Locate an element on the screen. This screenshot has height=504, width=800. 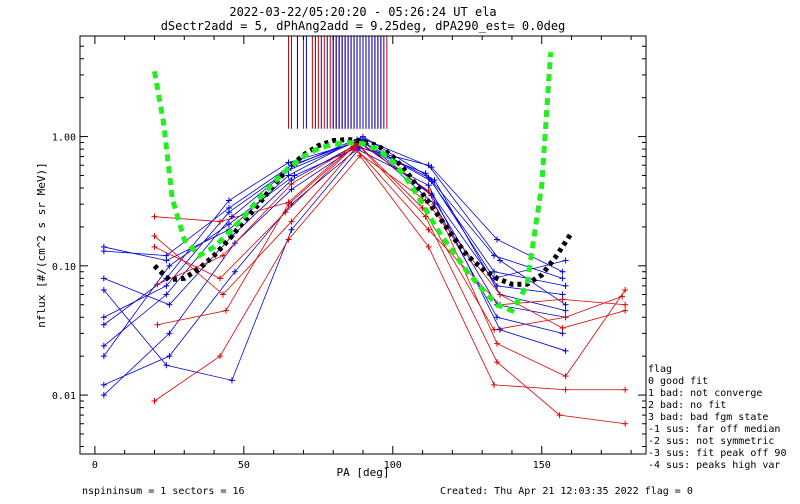
footer-spin-info: nspininsum = 1 sectors = 16 is located at coordinates (163, 491).